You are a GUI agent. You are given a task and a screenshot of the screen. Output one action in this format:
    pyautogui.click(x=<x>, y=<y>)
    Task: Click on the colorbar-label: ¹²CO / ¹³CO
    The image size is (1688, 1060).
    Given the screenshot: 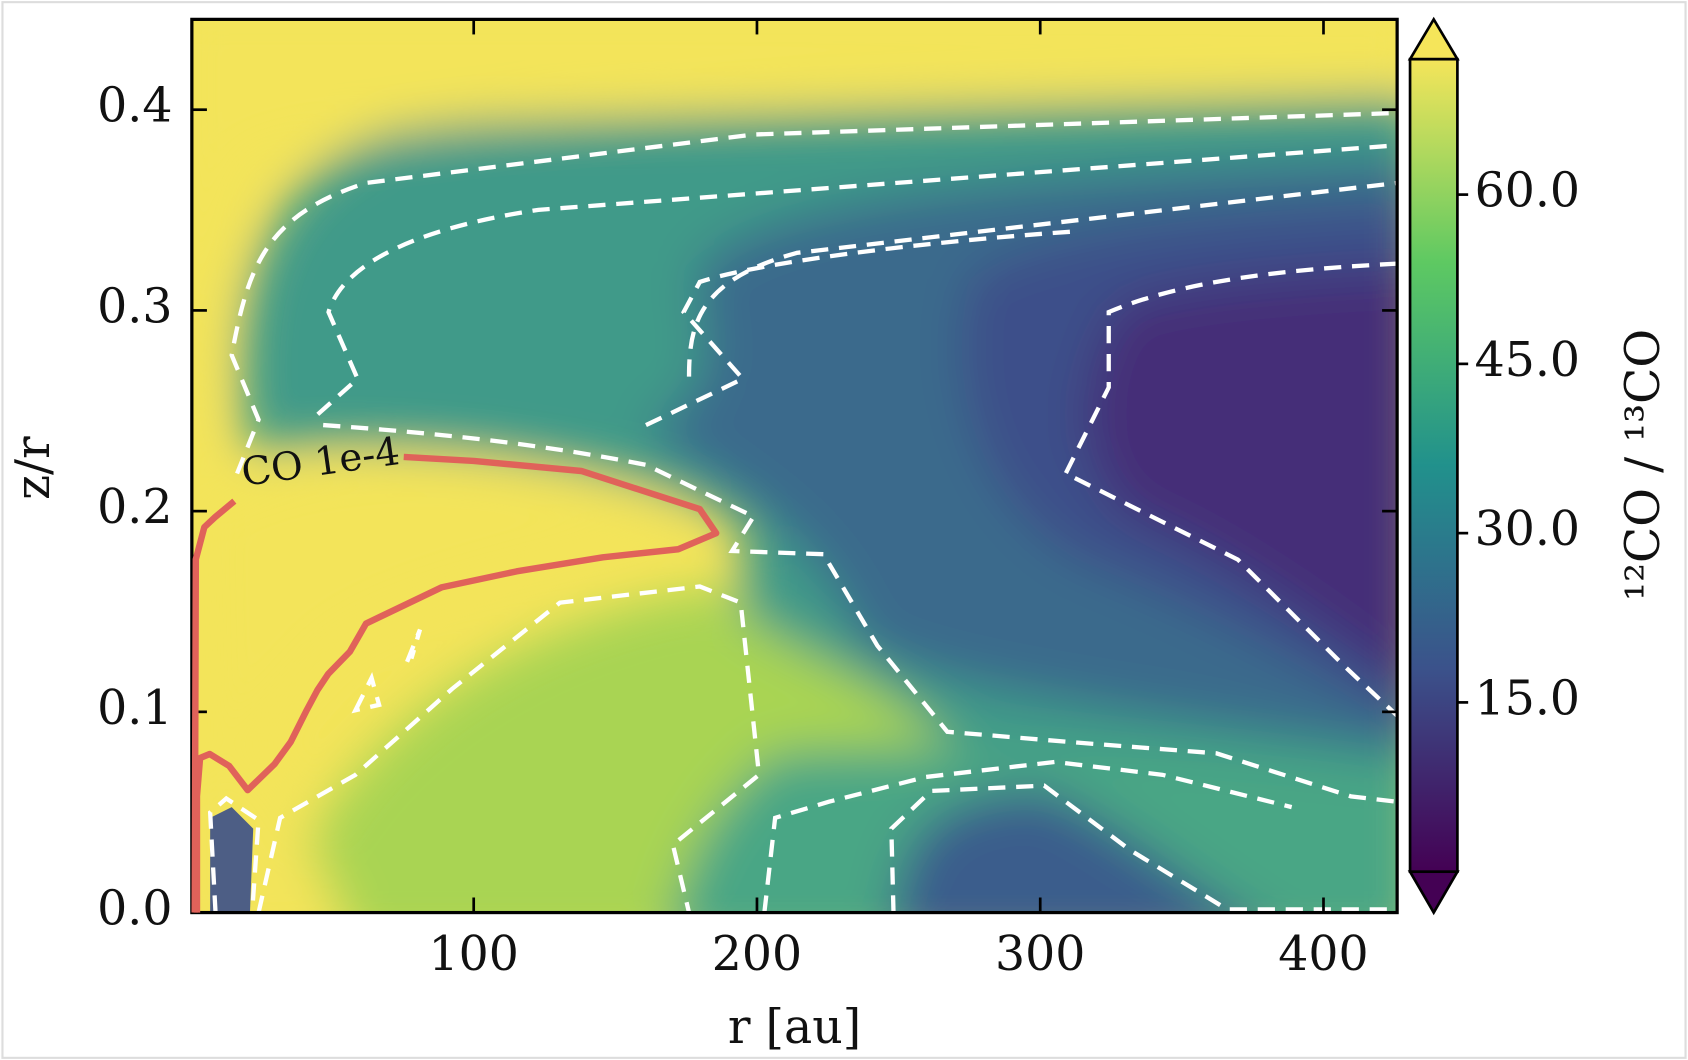 What is the action you would take?
    pyautogui.click(x=1643, y=465)
    